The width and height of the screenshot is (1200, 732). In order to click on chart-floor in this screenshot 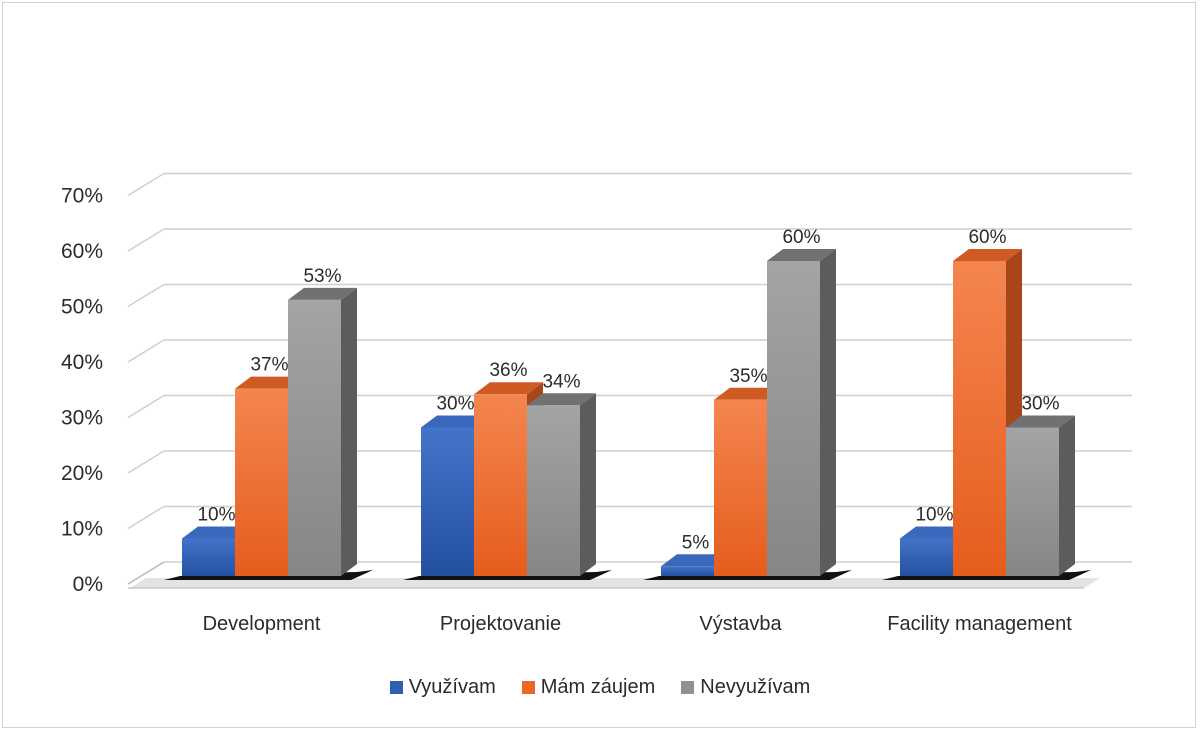, I will do `click(614, 583)`.